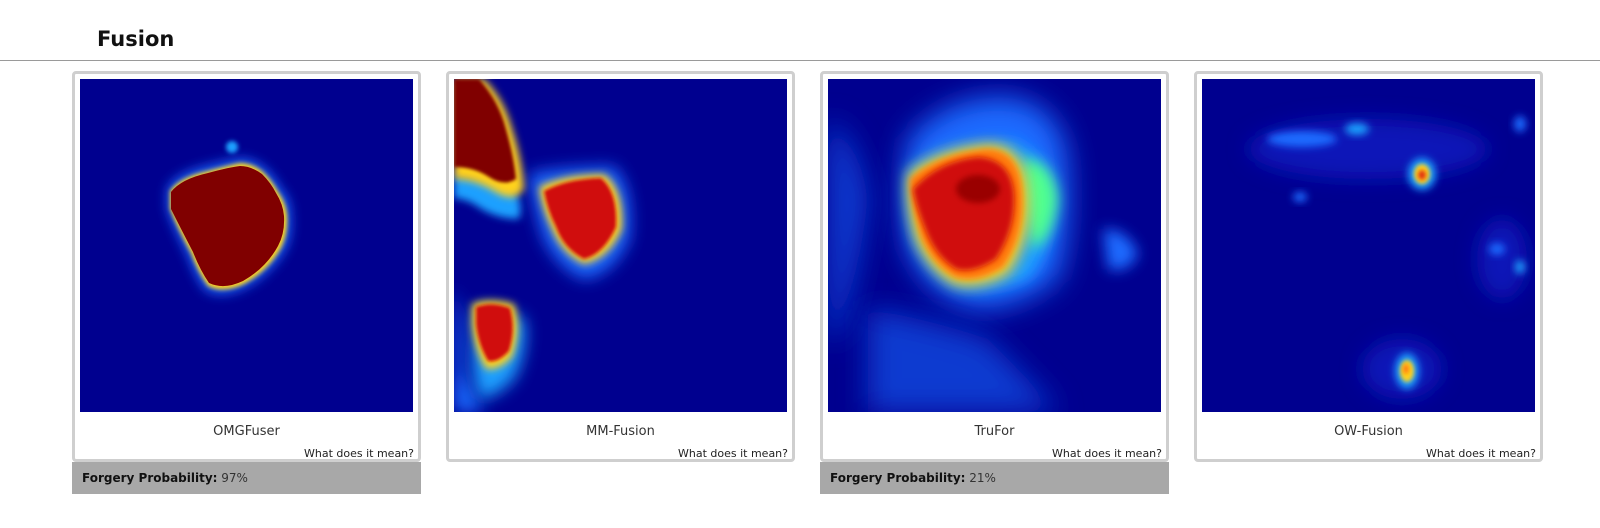 This screenshot has height=528, width=1600. Describe the element at coordinates (246, 431) in the screenshot. I see `card-title: OMGFuser` at that location.